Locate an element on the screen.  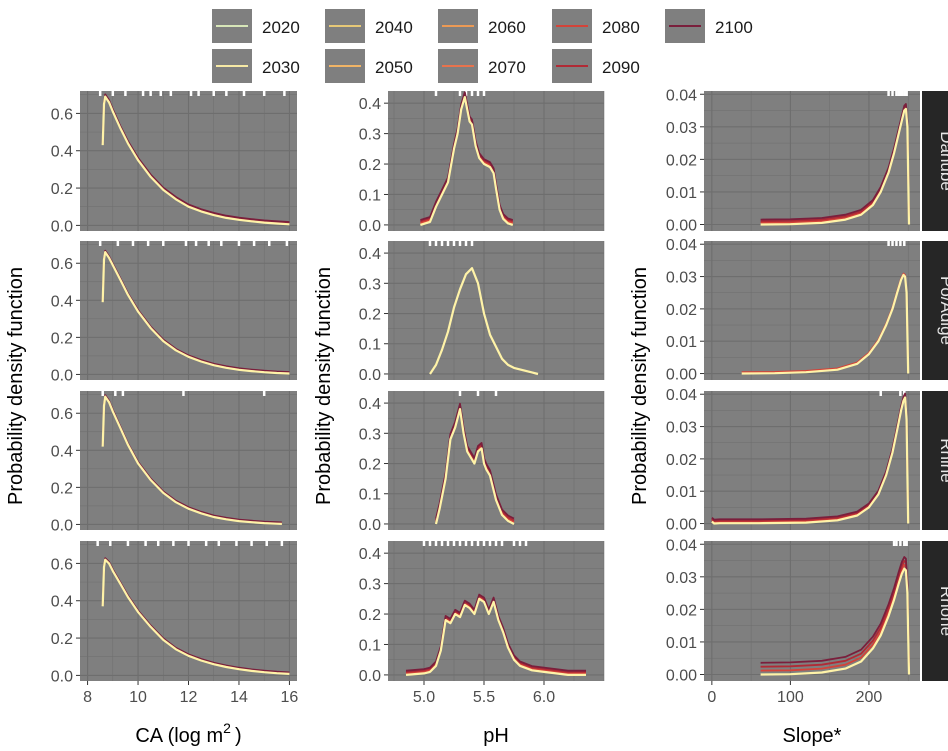
panel-poadige-col2: 0.00 0.01 0.02 0.03 0.04 Po/Adige is located at coordinates (807, 310).